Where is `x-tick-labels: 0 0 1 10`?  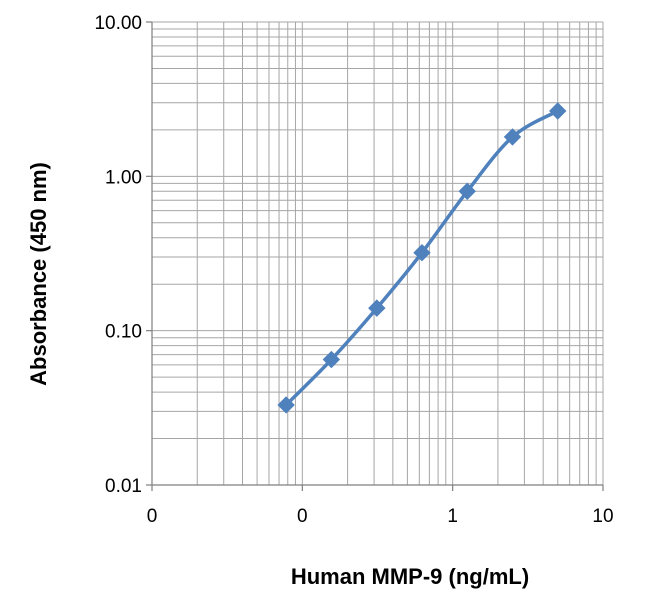
x-tick-labels: 0 0 1 10 is located at coordinates (380, 516).